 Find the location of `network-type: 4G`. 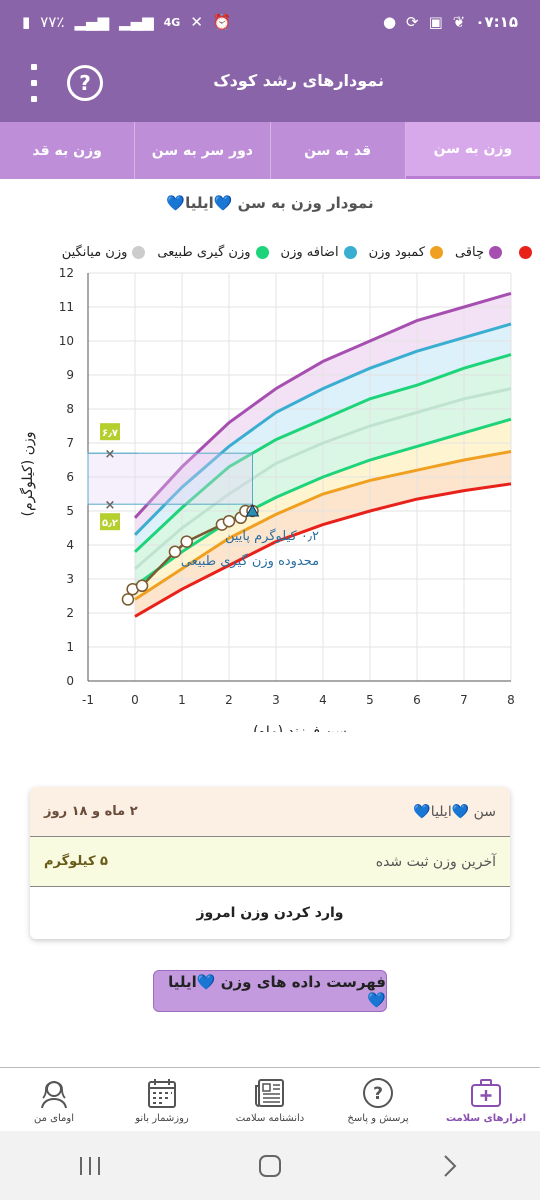

network-type: 4G is located at coordinates (172, 22).